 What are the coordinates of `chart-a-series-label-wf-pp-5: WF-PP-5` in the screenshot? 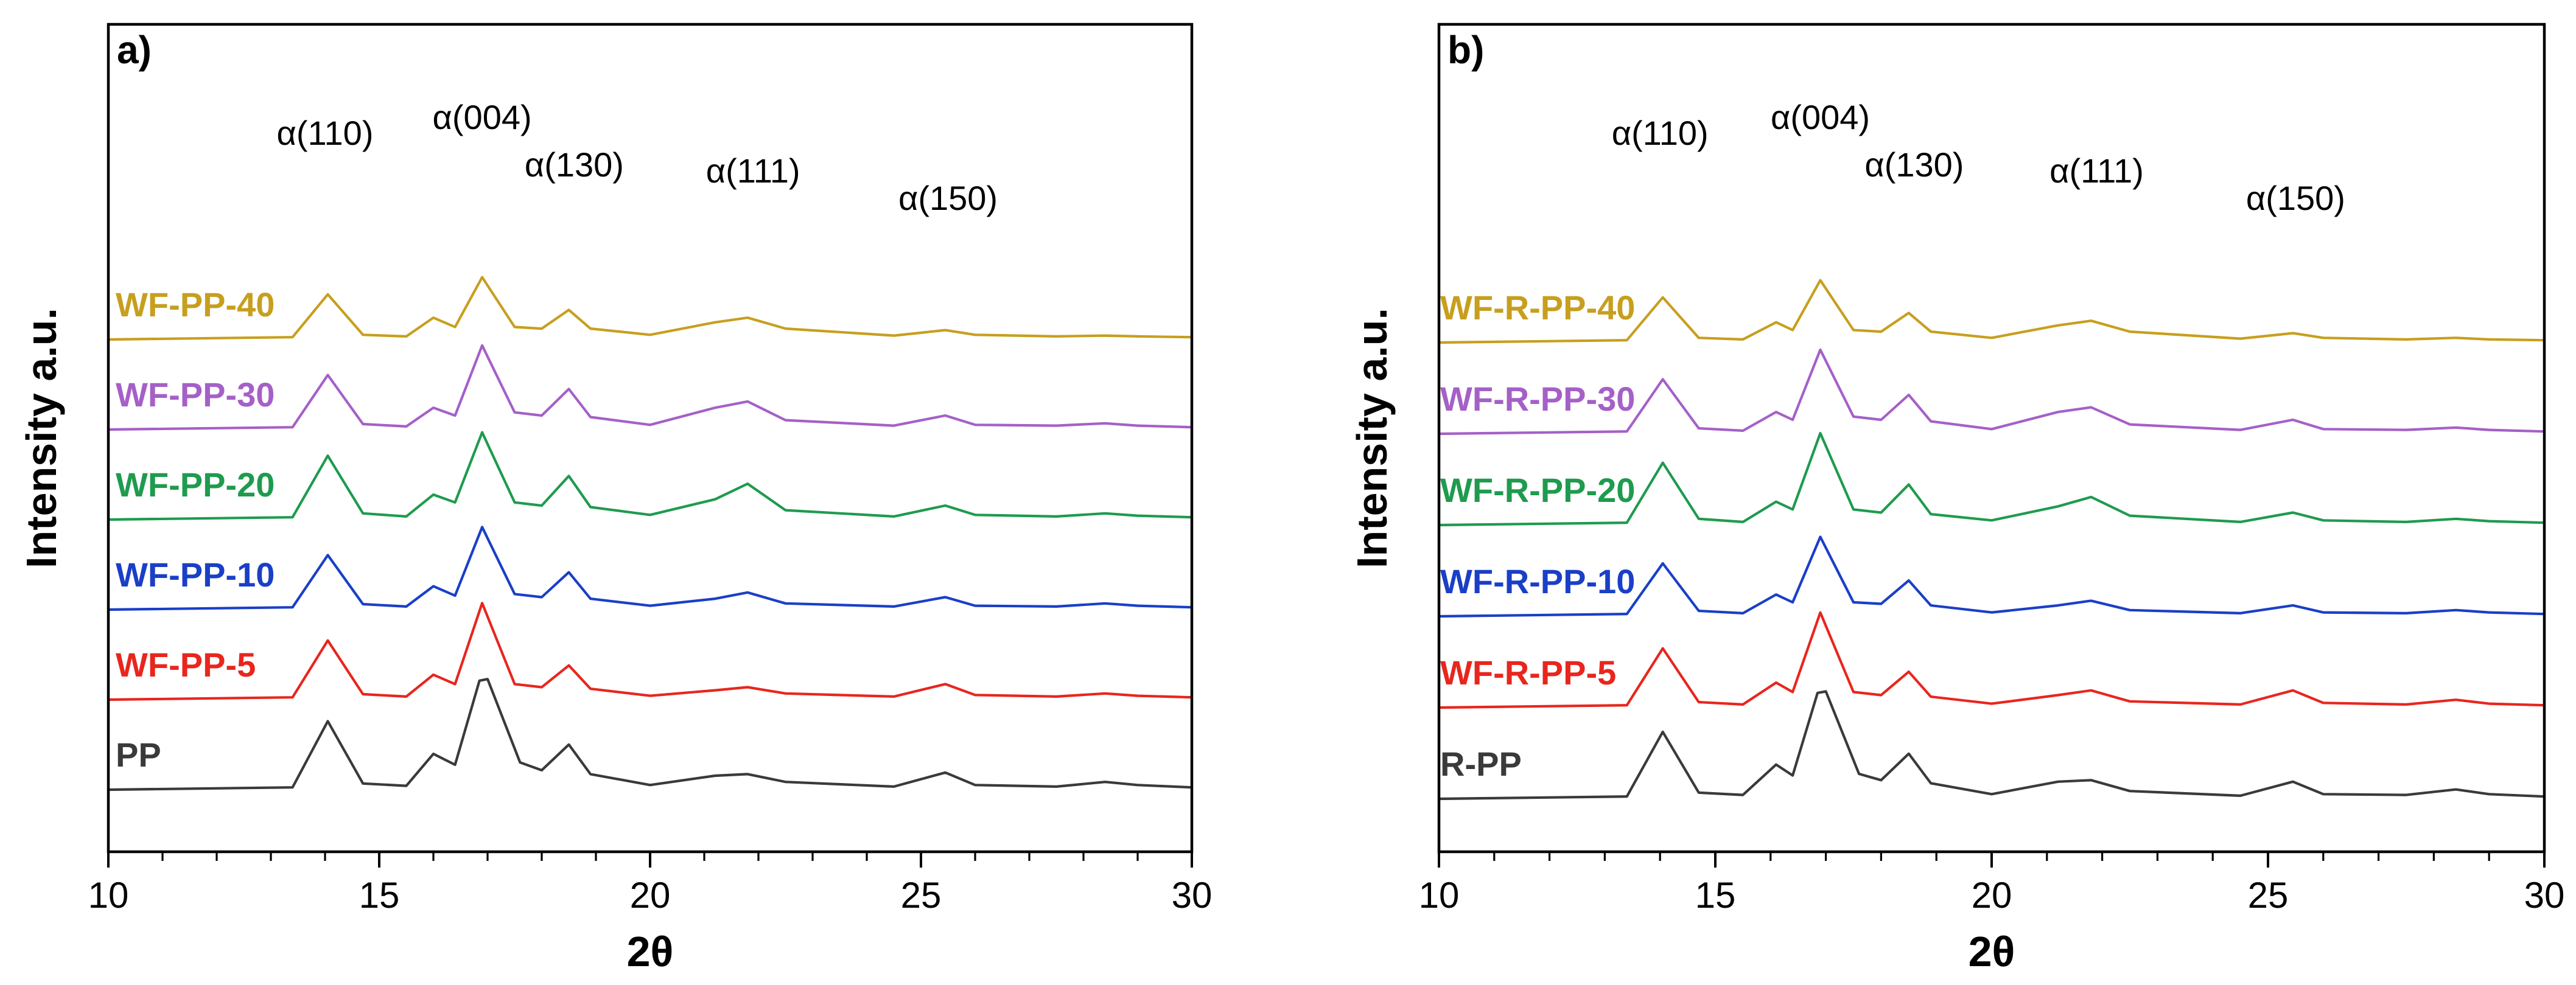 It's located at (186, 665).